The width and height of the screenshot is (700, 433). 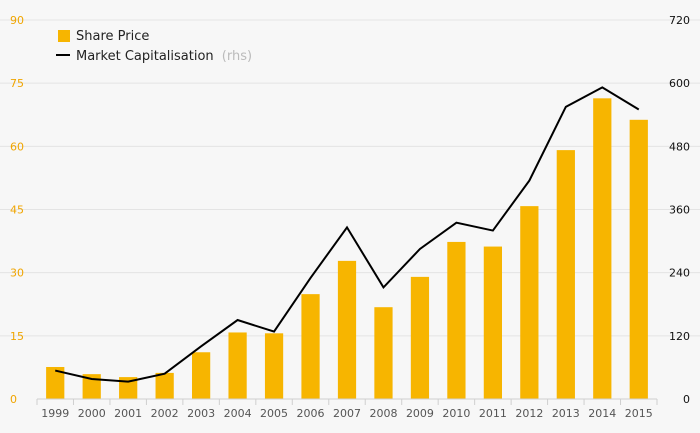 What do you see at coordinates (638, 259) in the screenshot?
I see `bar-share-price-2015` at bounding box center [638, 259].